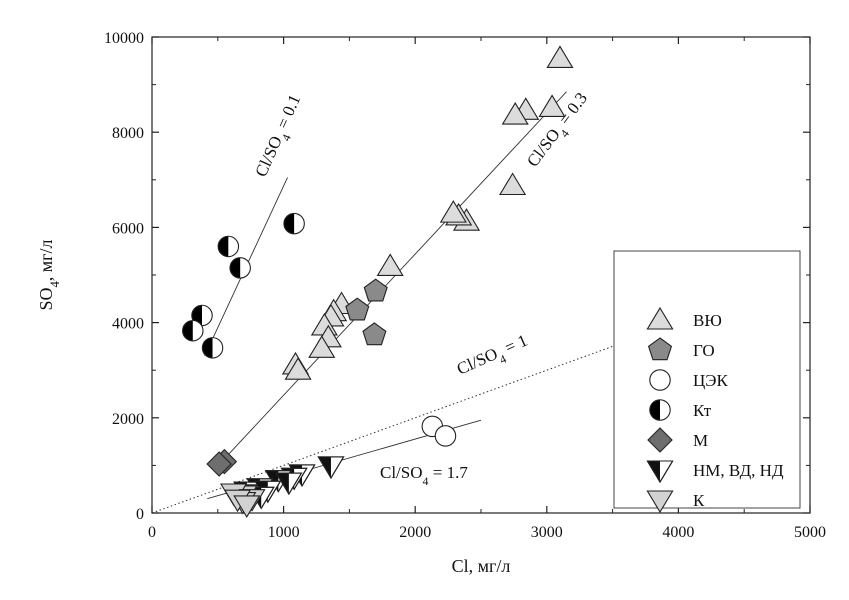 The height and width of the screenshot is (600, 849). What do you see at coordinates (415, 532) in the screenshot?
I see `x-tick-label: 2000` at bounding box center [415, 532].